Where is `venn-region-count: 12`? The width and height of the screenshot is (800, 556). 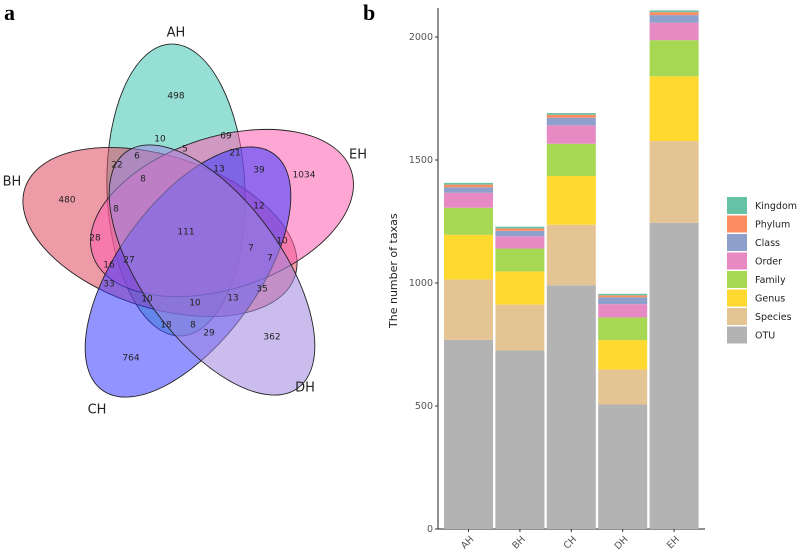 venn-region-count: 12 is located at coordinates (258, 207).